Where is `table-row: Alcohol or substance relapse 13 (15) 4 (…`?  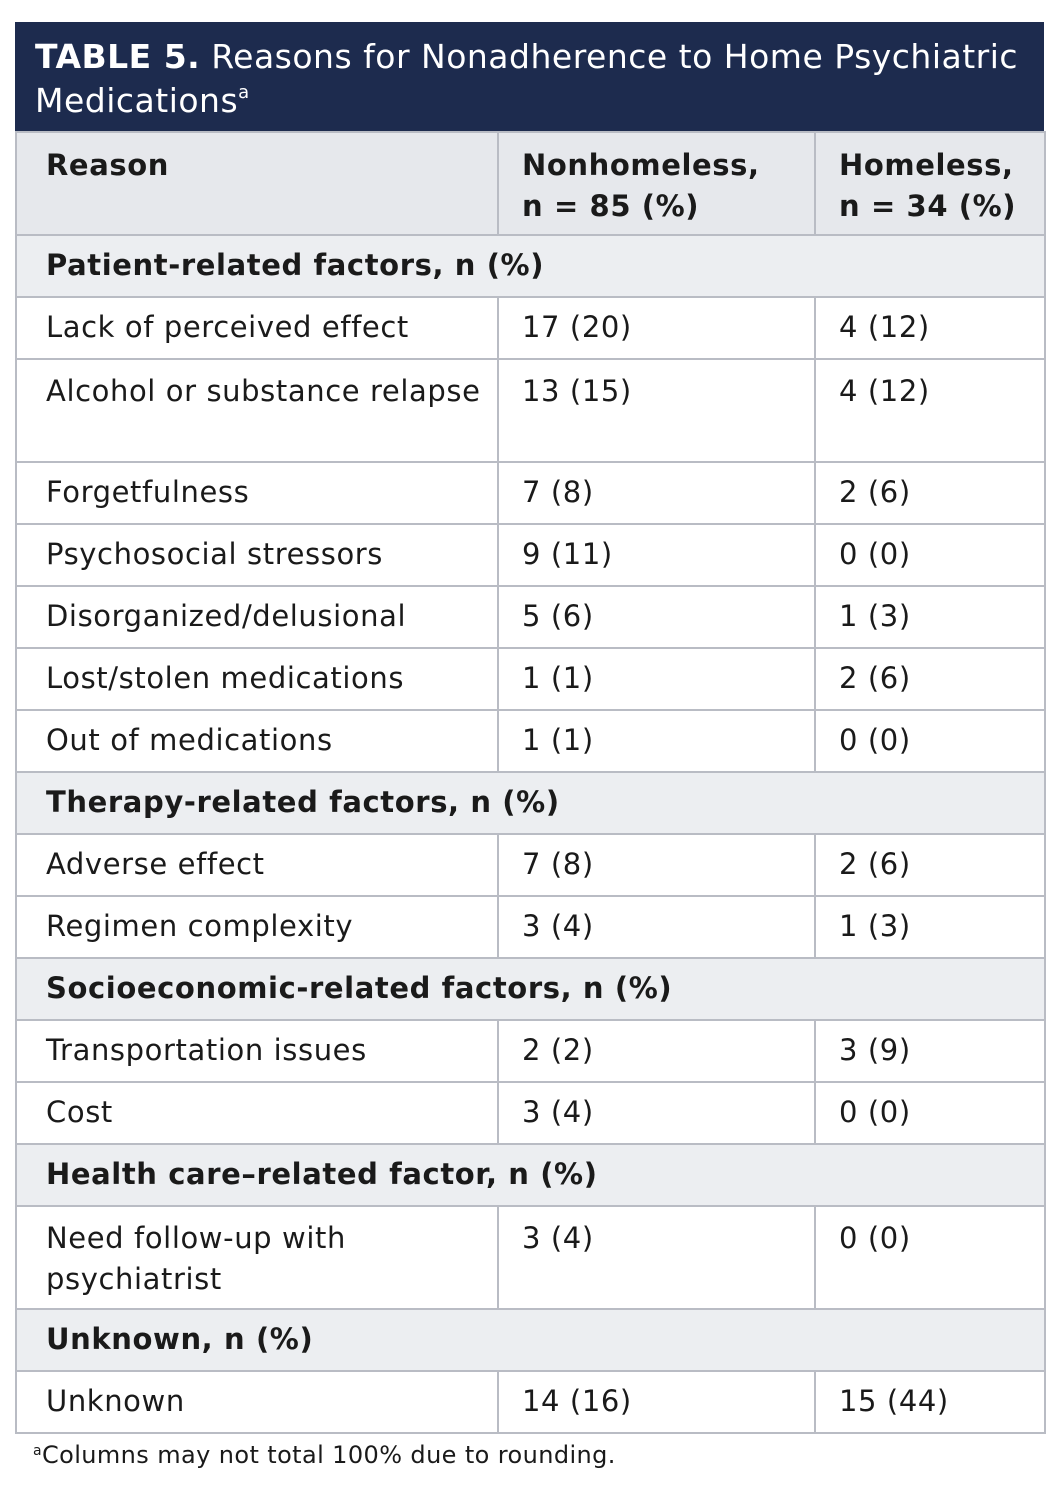
table-row: Alcohol or substance relapse 13 (15) 4 (… is located at coordinates (530, 410).